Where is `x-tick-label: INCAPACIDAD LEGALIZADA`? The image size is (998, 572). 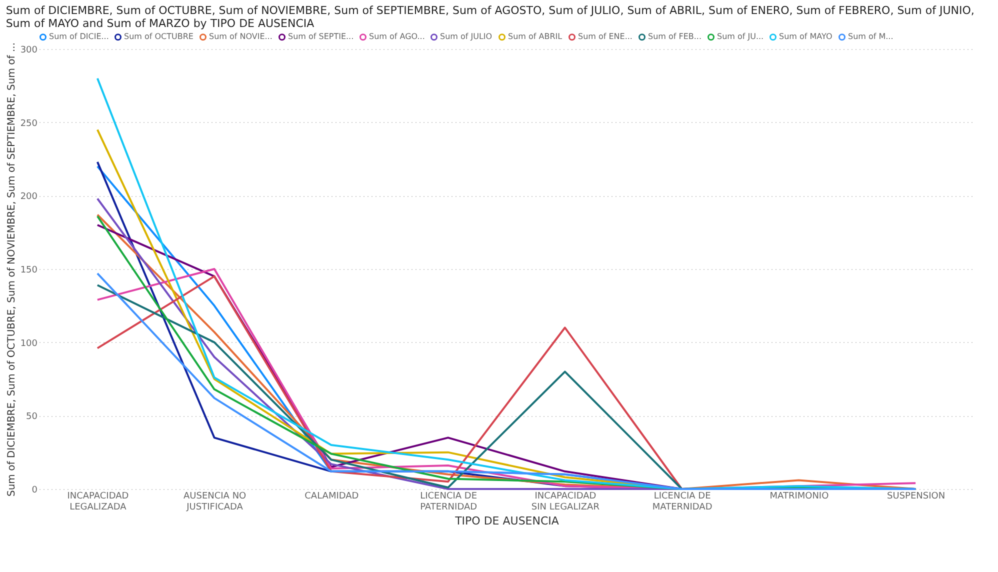 x-tick-label: INCAPACIDAD LEGALIZADA is located at coordinates (98, 502).